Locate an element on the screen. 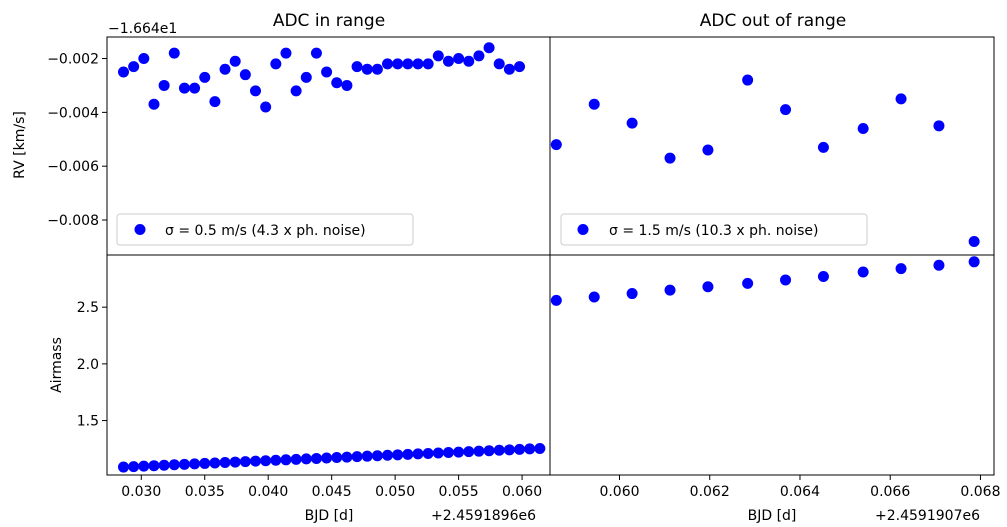  y-tick-label: 2.5 is located at coordinates (88, 308).